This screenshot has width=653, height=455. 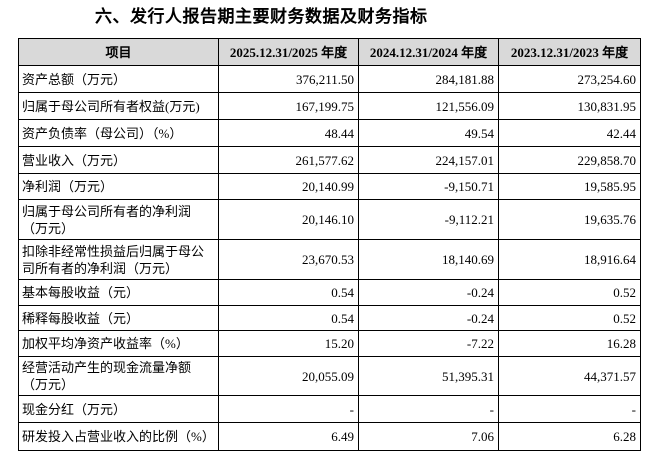 What do you see at coordinates (288, 52) in the screenshot?
I see `column-header: 2025.12.31/2025 年度` at bounding box center [288, 52].